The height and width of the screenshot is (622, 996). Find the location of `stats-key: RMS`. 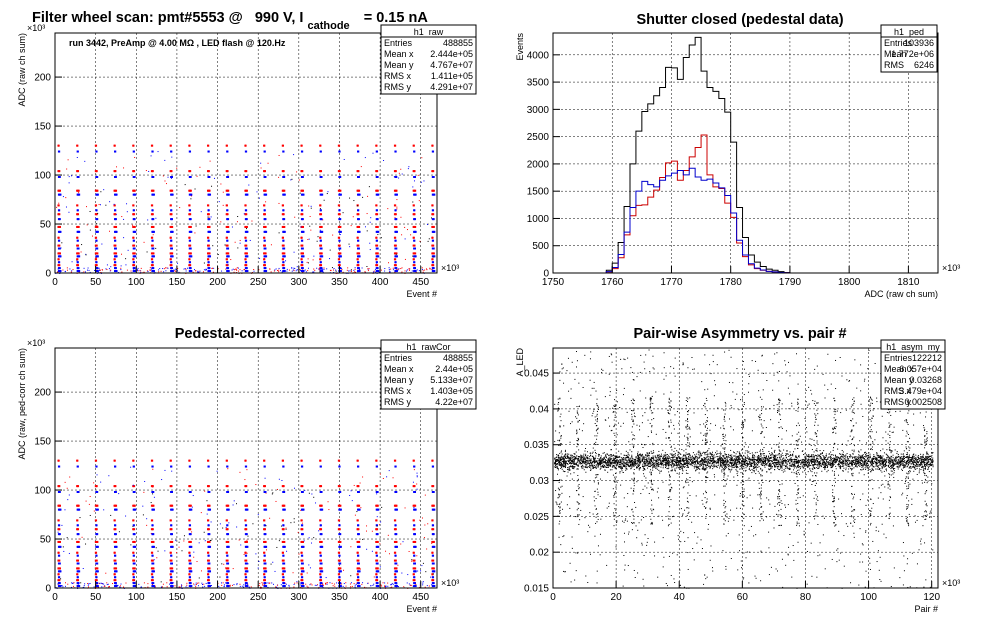

stats-key: RMS is located at coordinates (894, 65).